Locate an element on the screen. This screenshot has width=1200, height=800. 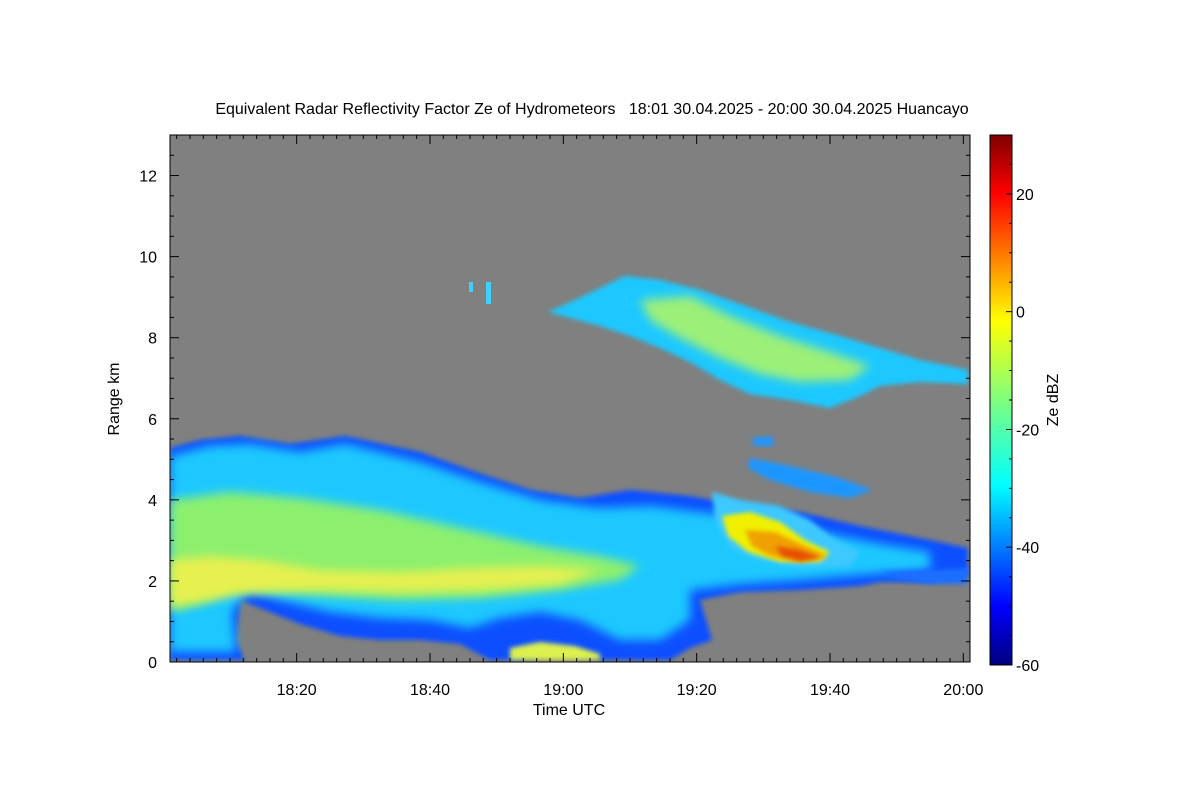
surface-echo is located at coordinates (555, 651).